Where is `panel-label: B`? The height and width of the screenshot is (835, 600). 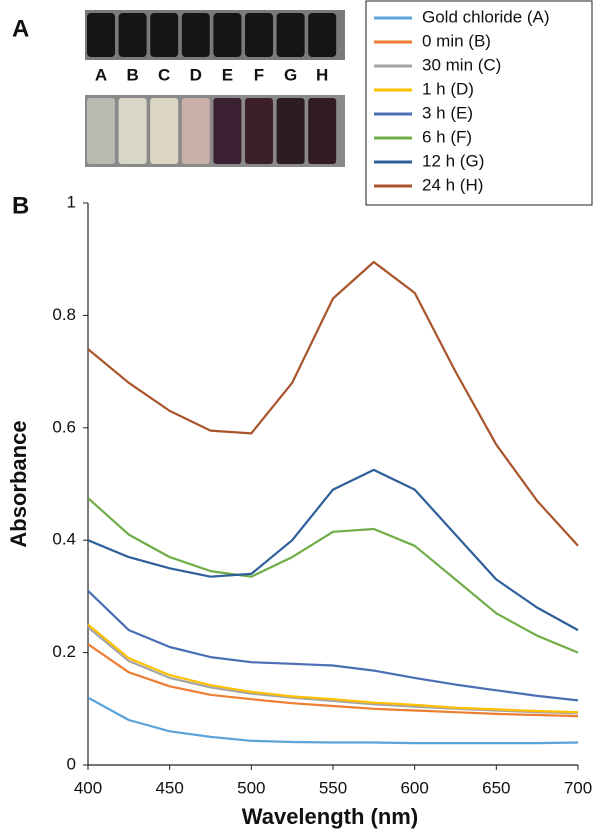
panel-label: B is located at coordinates (20, 205).